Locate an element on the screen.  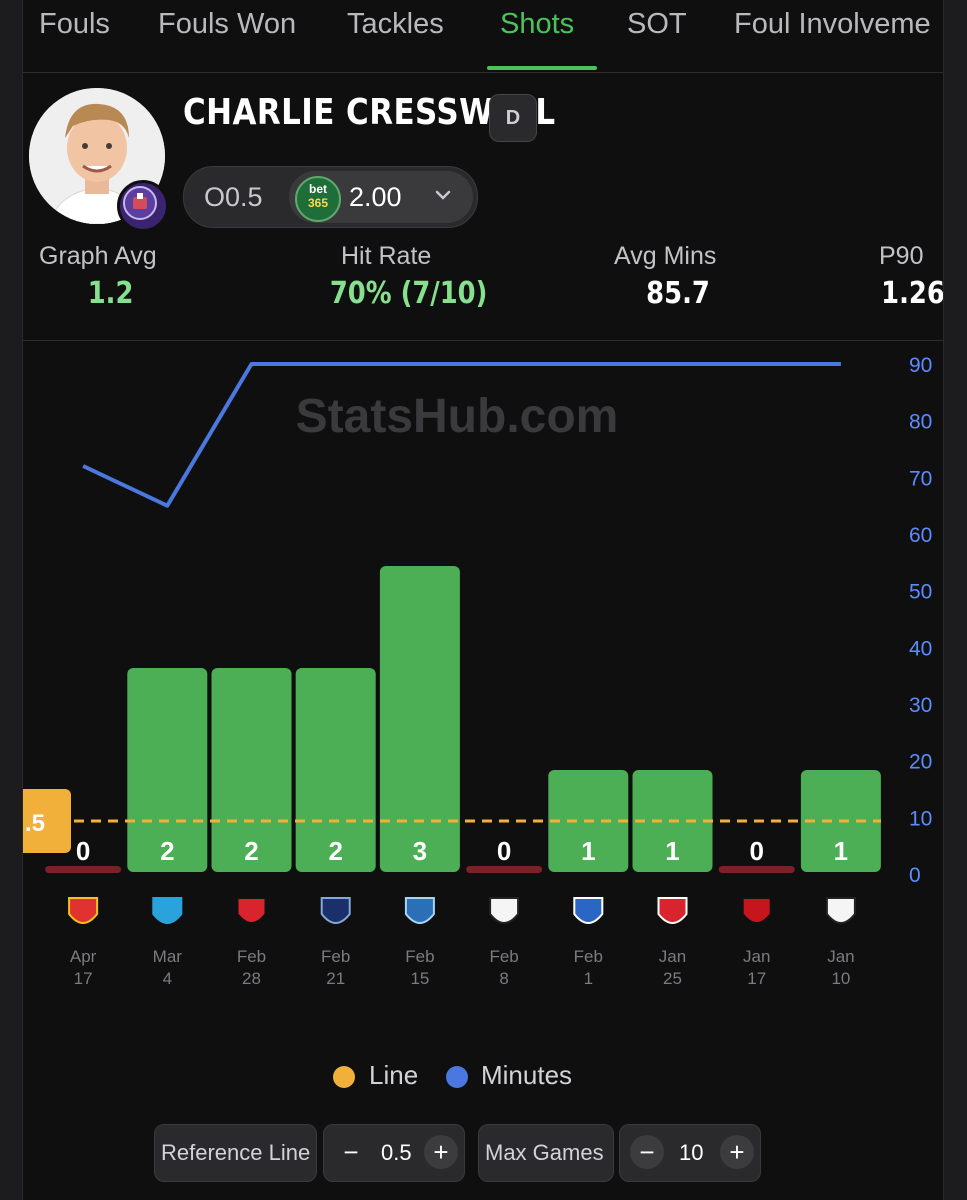
reference-line-label: Reference Line is located at coordinates (236, 1152).